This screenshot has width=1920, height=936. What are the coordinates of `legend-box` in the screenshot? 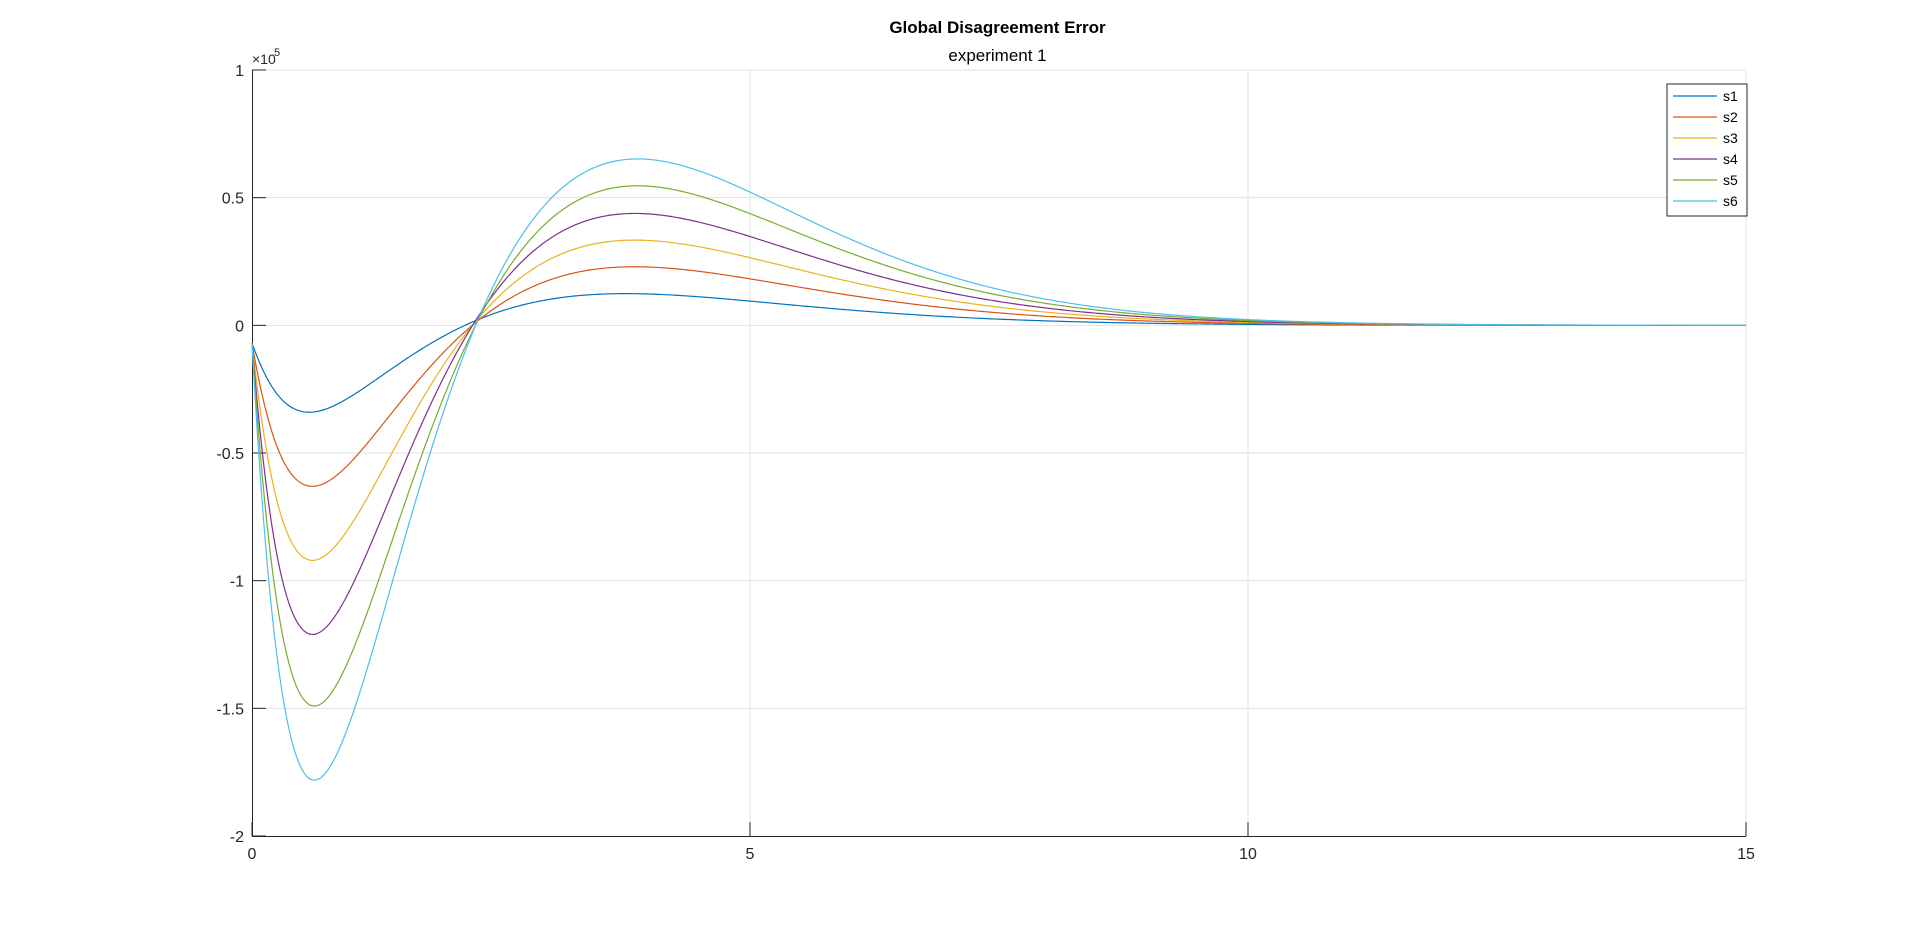 It's located at (1707, 150).